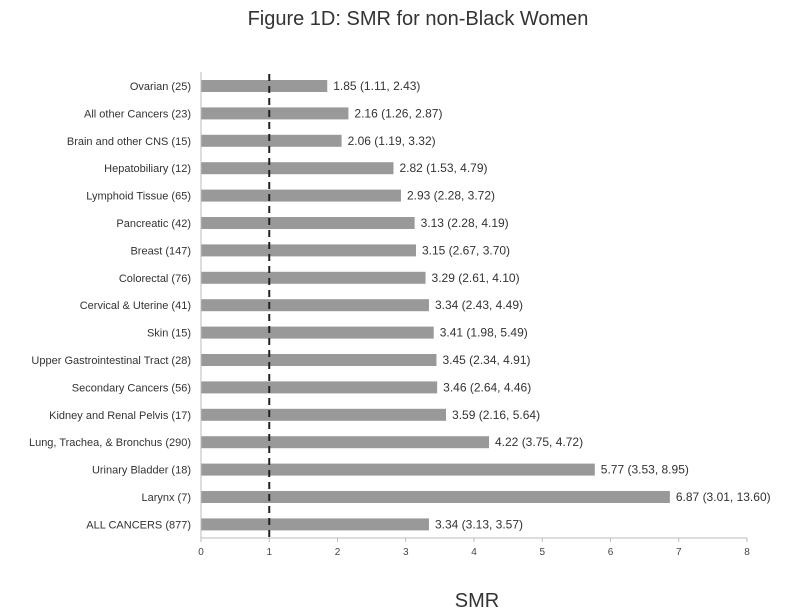 The width and height of the screenshot is (800, 615). Describe the element at coordinates (141, 471) in the screenshot. I see `category-label: Urinary Bladder (18)` at that location.